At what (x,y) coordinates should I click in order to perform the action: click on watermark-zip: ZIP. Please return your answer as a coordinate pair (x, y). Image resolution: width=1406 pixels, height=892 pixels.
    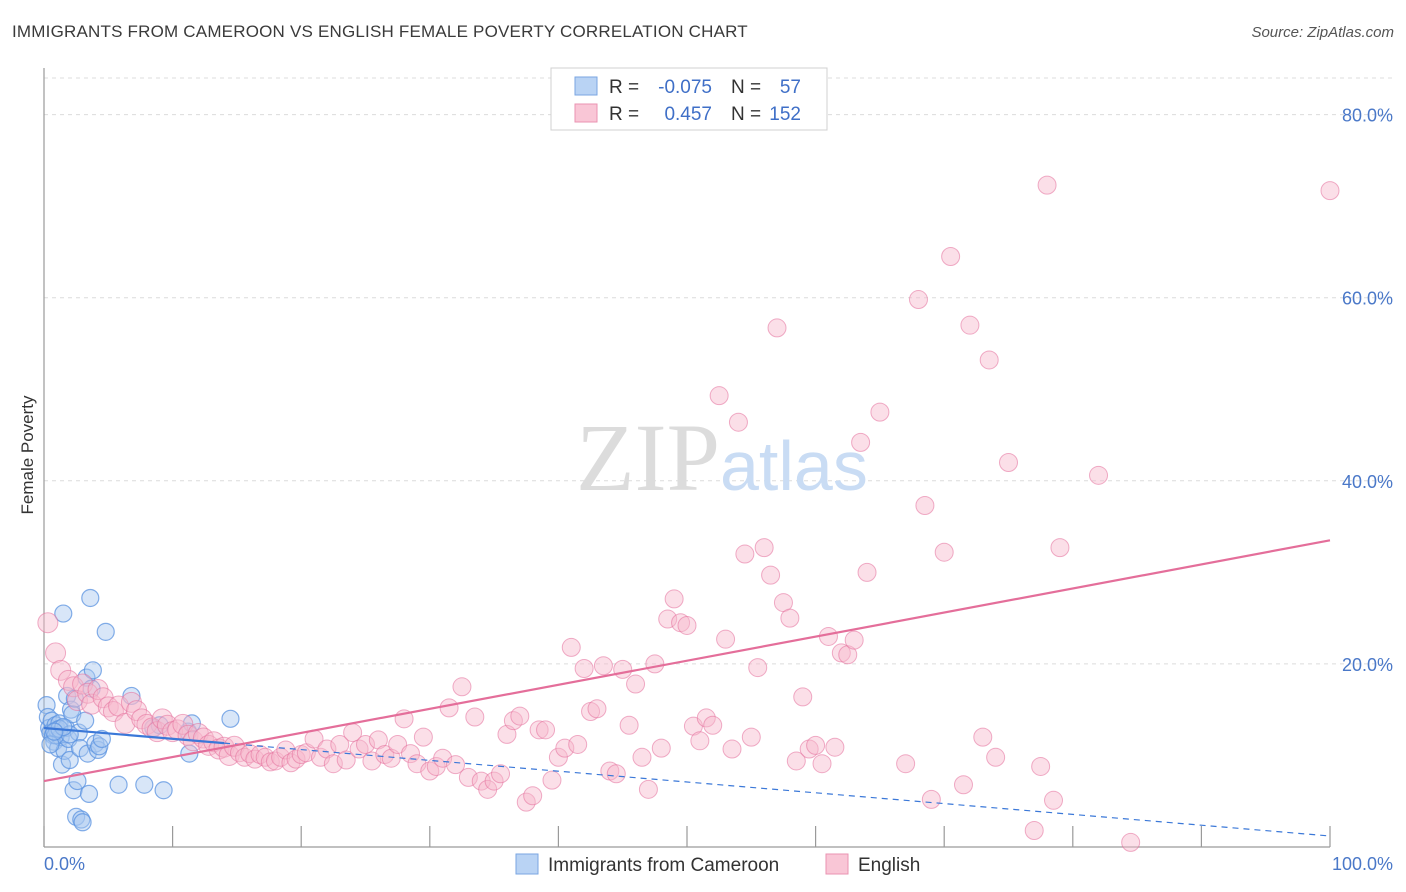
    Looking at the image, I should click on (648, 457).